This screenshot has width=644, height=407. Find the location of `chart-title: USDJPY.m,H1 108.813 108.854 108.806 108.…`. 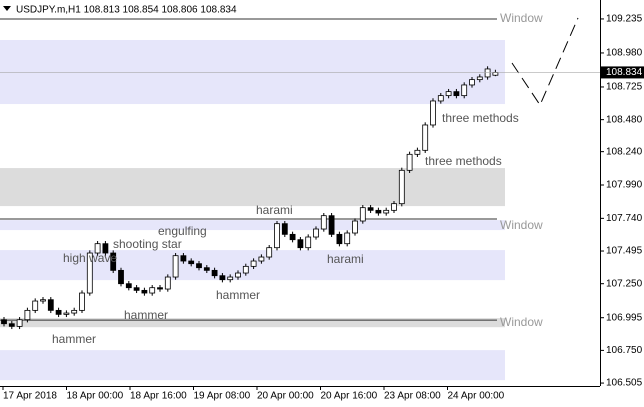

chart-title: USDJPY.m,H1 108.813 108.854 108.806 108.… is located at coordinates (126, 10).